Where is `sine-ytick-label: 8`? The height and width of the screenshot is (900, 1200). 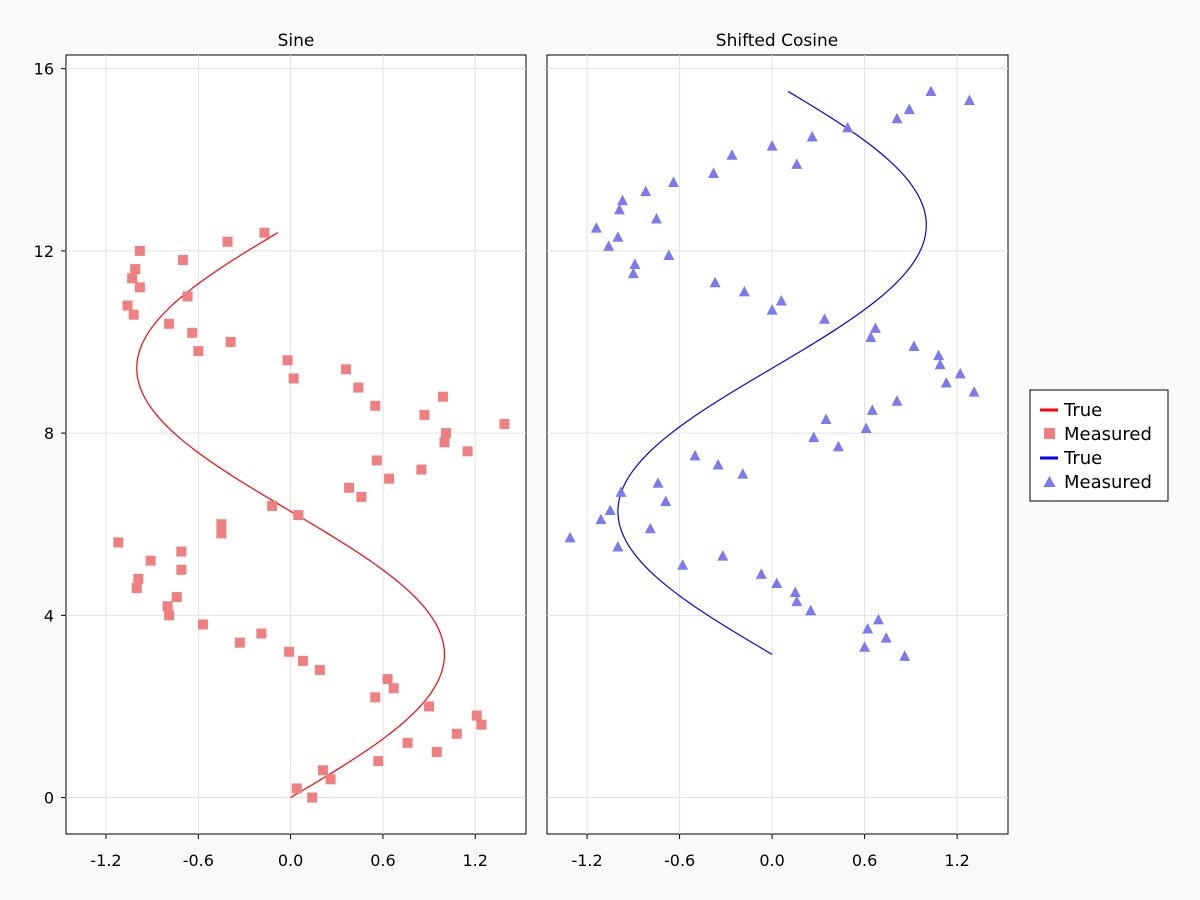
sine-ytick-label: 8 is located at coordinates (49, 433).